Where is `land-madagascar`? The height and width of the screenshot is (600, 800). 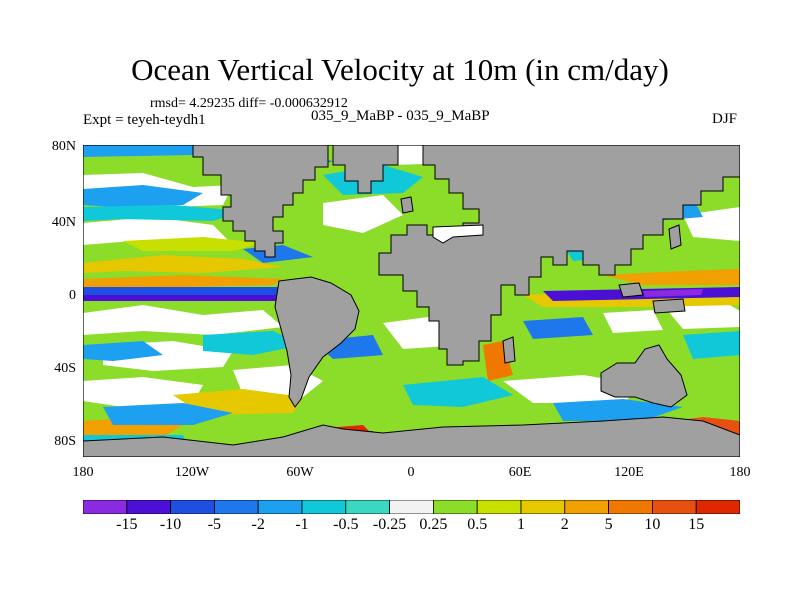
land-madagascar is located at coordinates (509, 350).